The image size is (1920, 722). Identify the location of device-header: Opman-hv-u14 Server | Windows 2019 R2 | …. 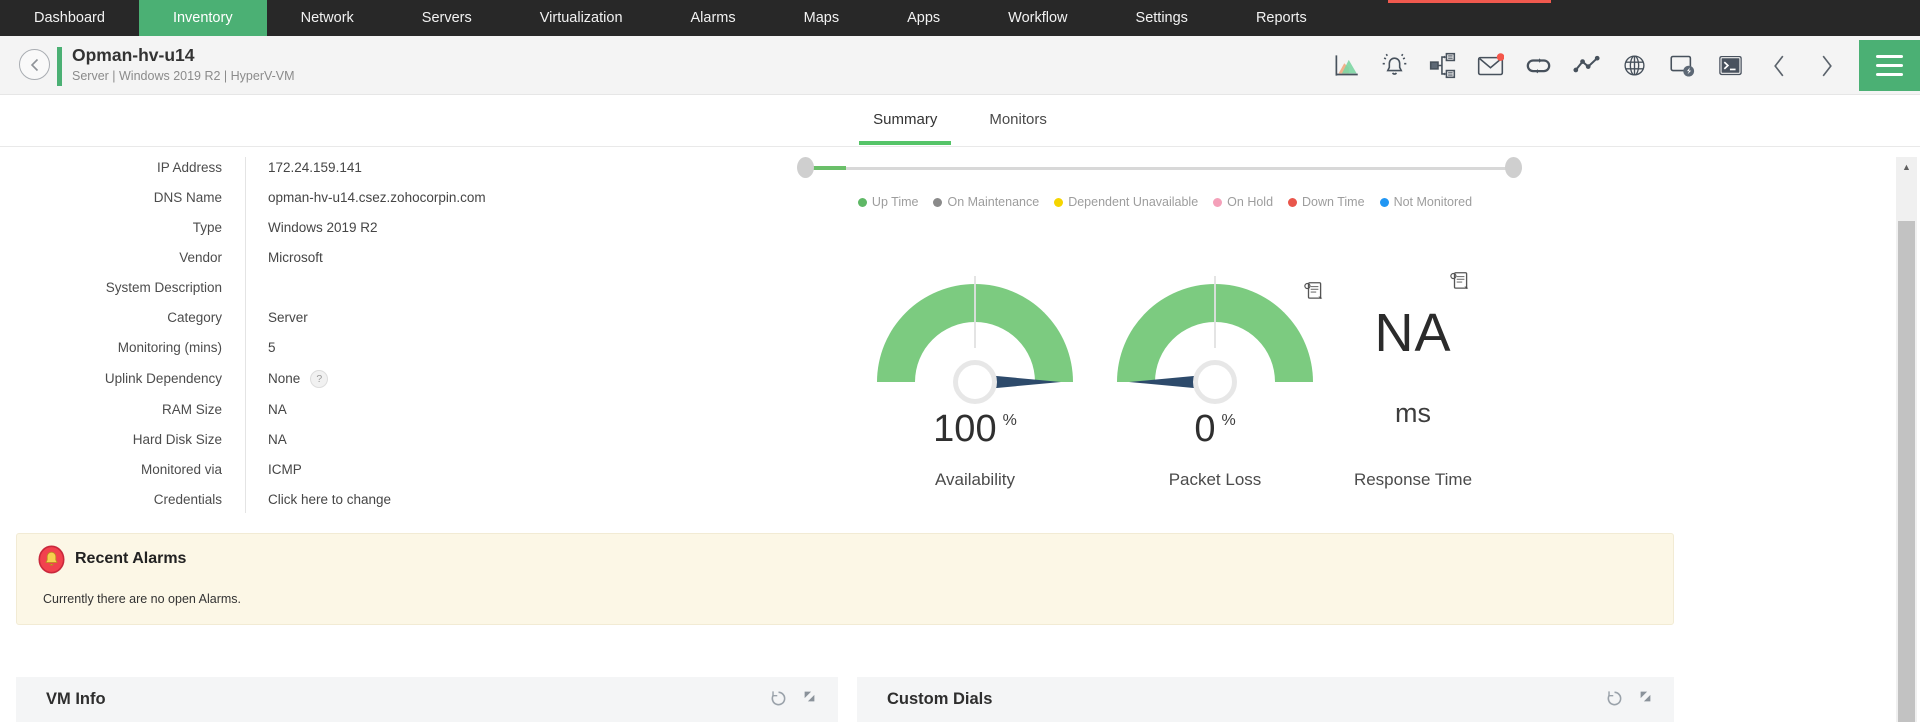
(960, 65).